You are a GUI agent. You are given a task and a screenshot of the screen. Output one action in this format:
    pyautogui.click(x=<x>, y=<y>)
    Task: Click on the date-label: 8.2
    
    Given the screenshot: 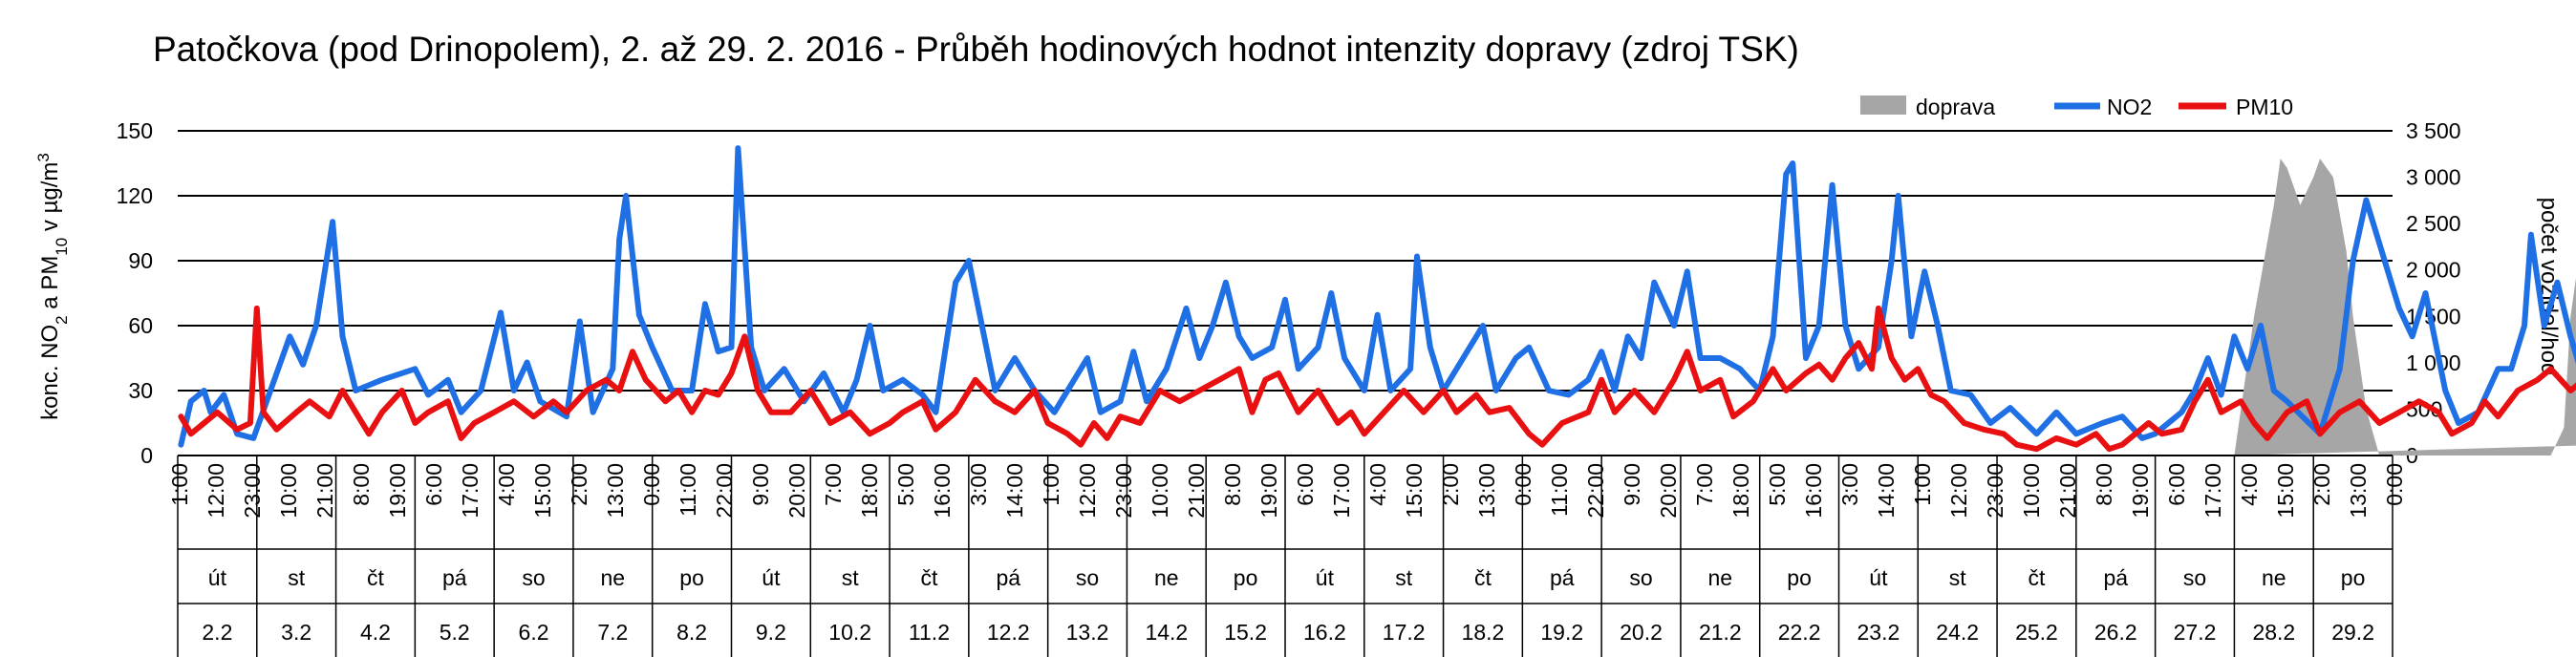 What is the action you would take?
    pyautogui.click(x=691, y=632)
    